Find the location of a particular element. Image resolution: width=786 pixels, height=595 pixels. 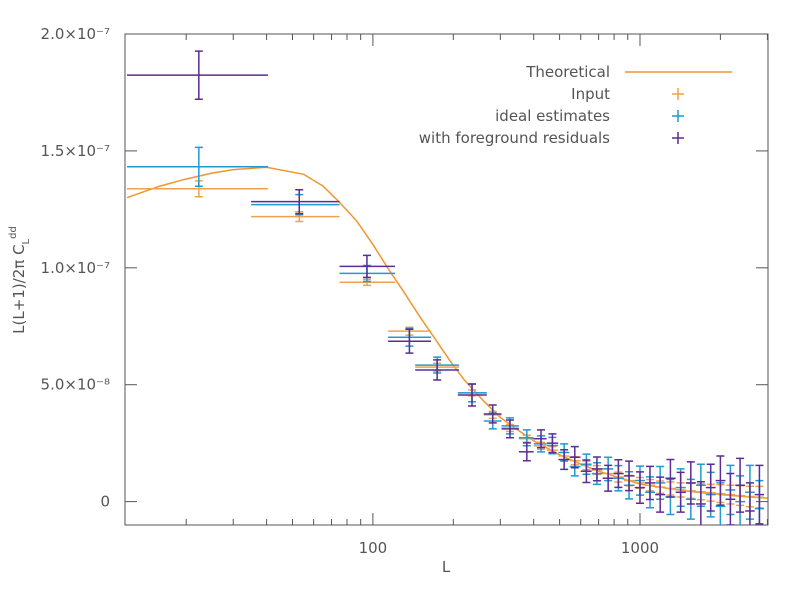

x-tick-label: 100 is located at coordinates (373, 548).